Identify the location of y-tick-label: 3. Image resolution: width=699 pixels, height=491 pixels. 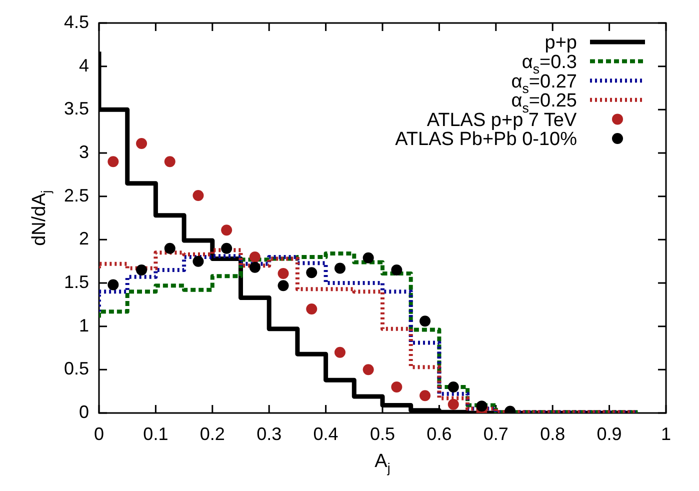
(83, 152).